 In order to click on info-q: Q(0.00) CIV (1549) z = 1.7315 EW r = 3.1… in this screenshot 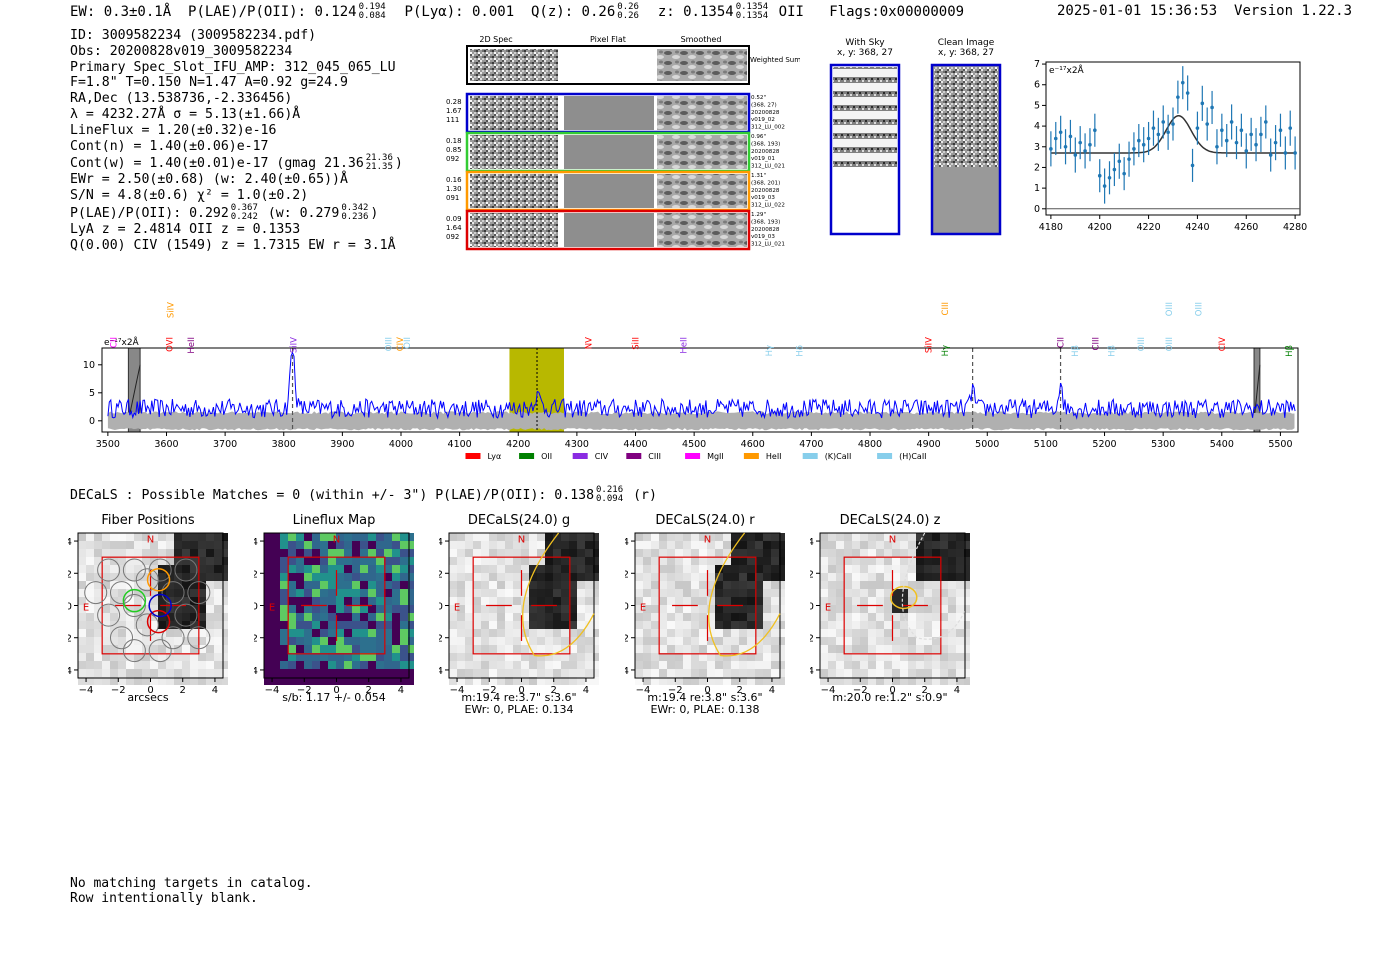, I will do `click(233, 245)`.